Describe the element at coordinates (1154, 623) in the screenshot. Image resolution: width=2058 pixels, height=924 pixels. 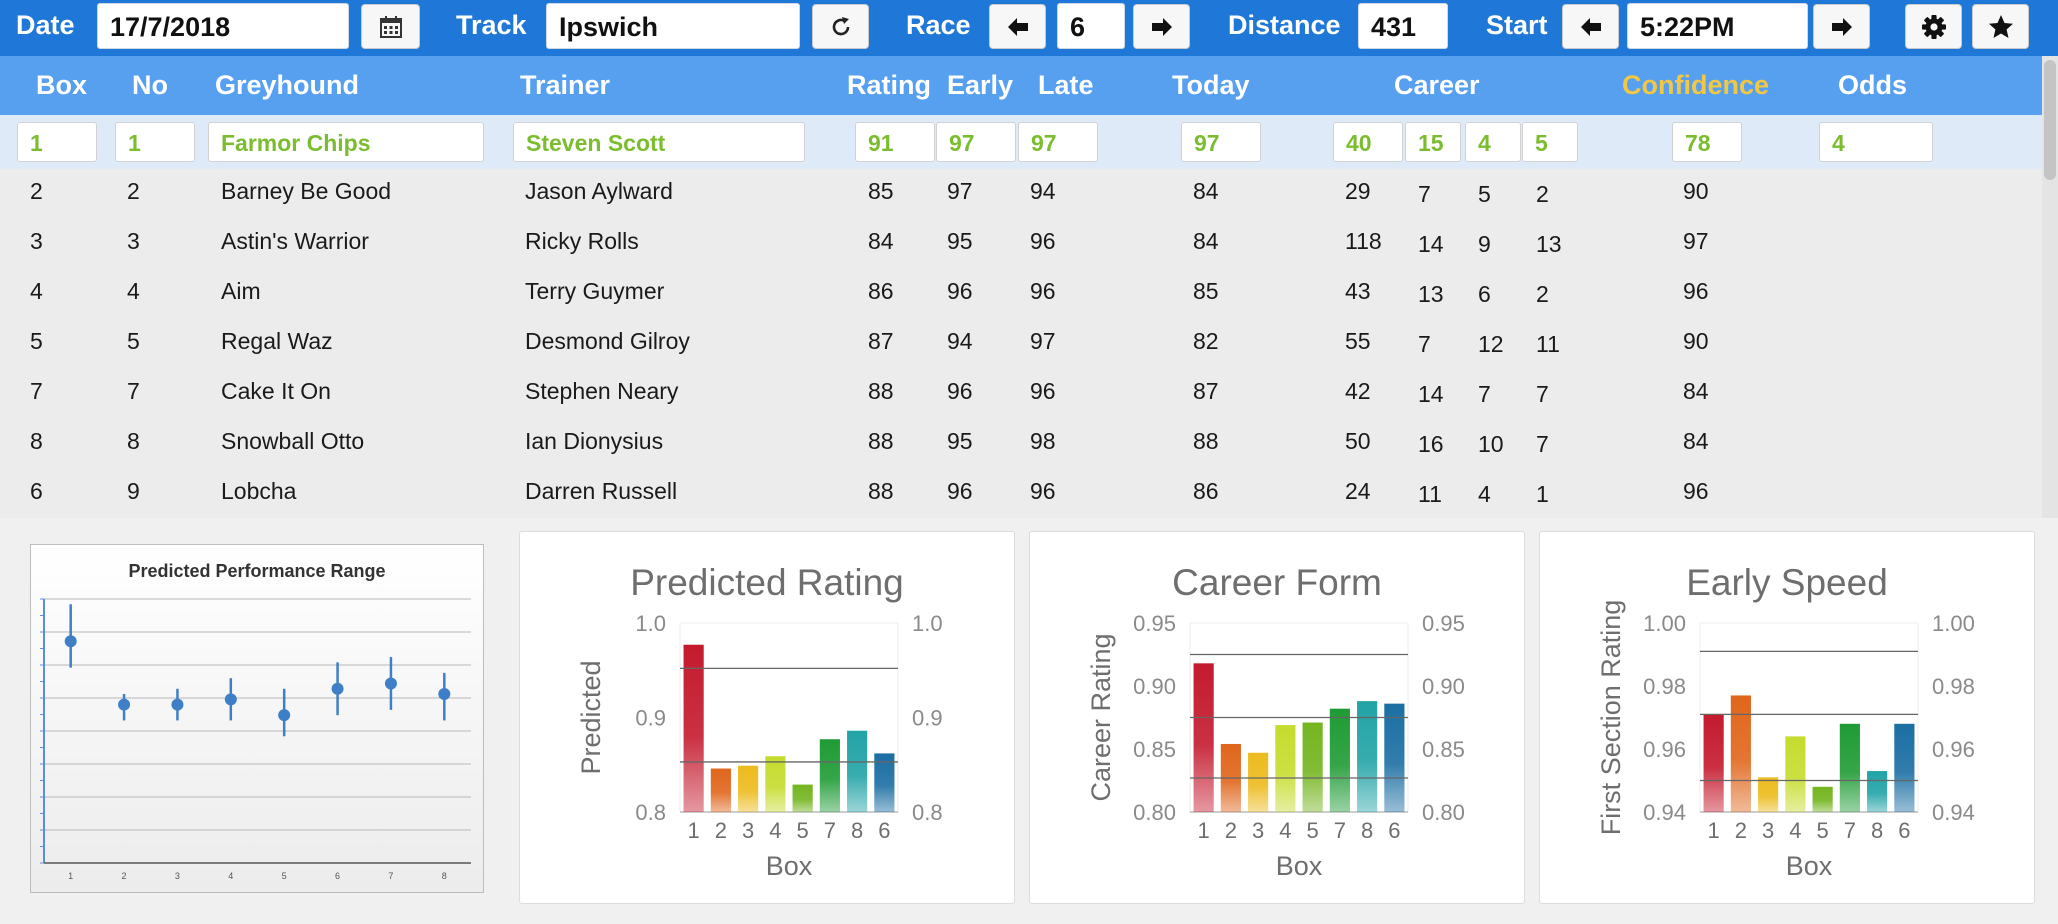
I see `y-tick-label: 0.95` at that location.